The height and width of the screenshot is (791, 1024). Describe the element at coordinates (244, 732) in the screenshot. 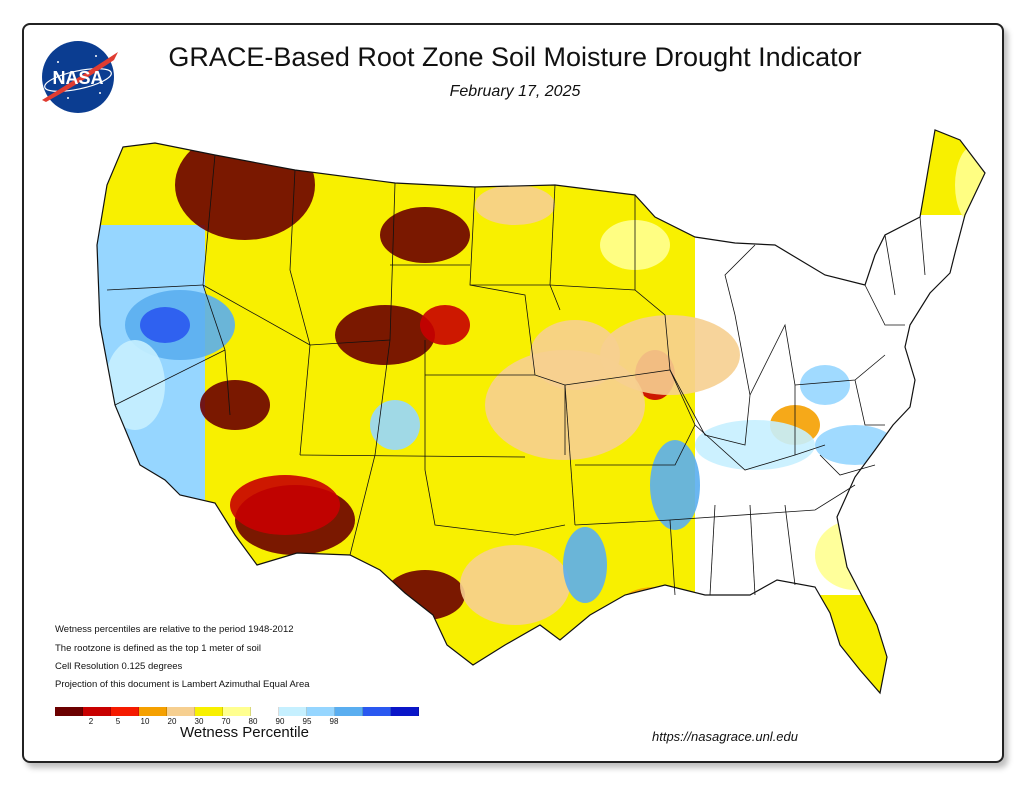

I see `legend-title: Wetness Percentile` at that location.